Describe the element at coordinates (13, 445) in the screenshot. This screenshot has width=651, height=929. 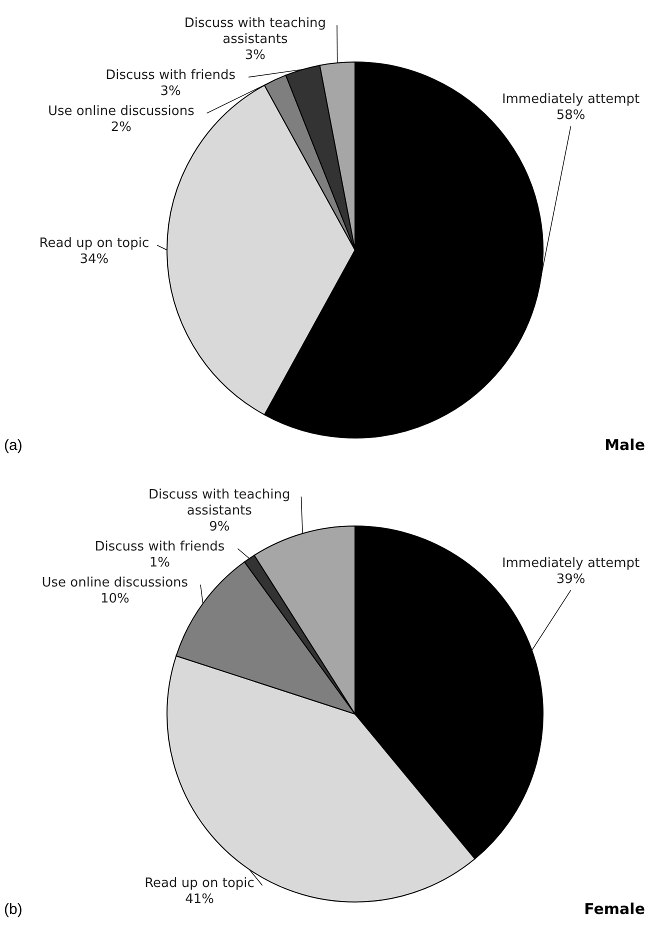
I see `text: (a)` at that location.